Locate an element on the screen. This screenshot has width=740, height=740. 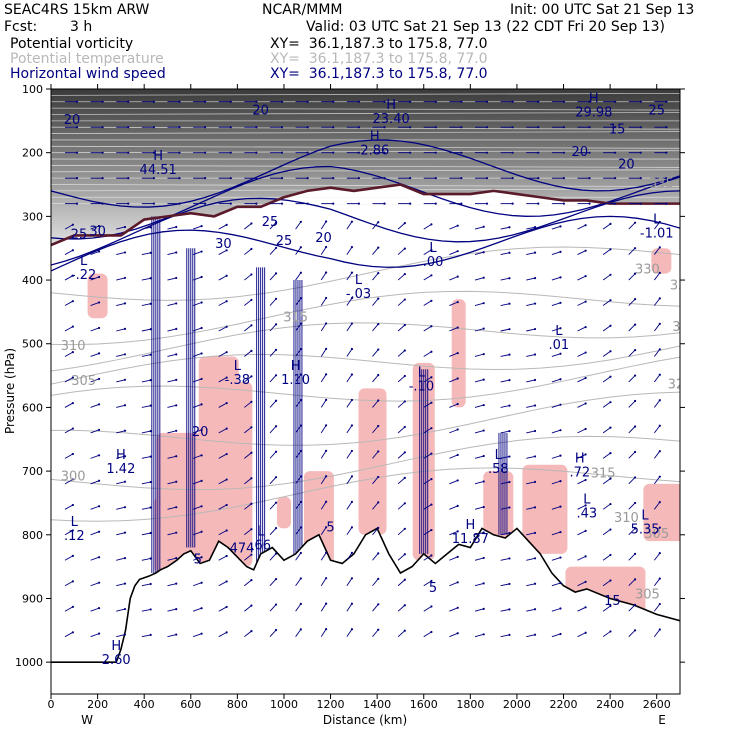
theta-contour-upper is located at coordinates (365, 132).